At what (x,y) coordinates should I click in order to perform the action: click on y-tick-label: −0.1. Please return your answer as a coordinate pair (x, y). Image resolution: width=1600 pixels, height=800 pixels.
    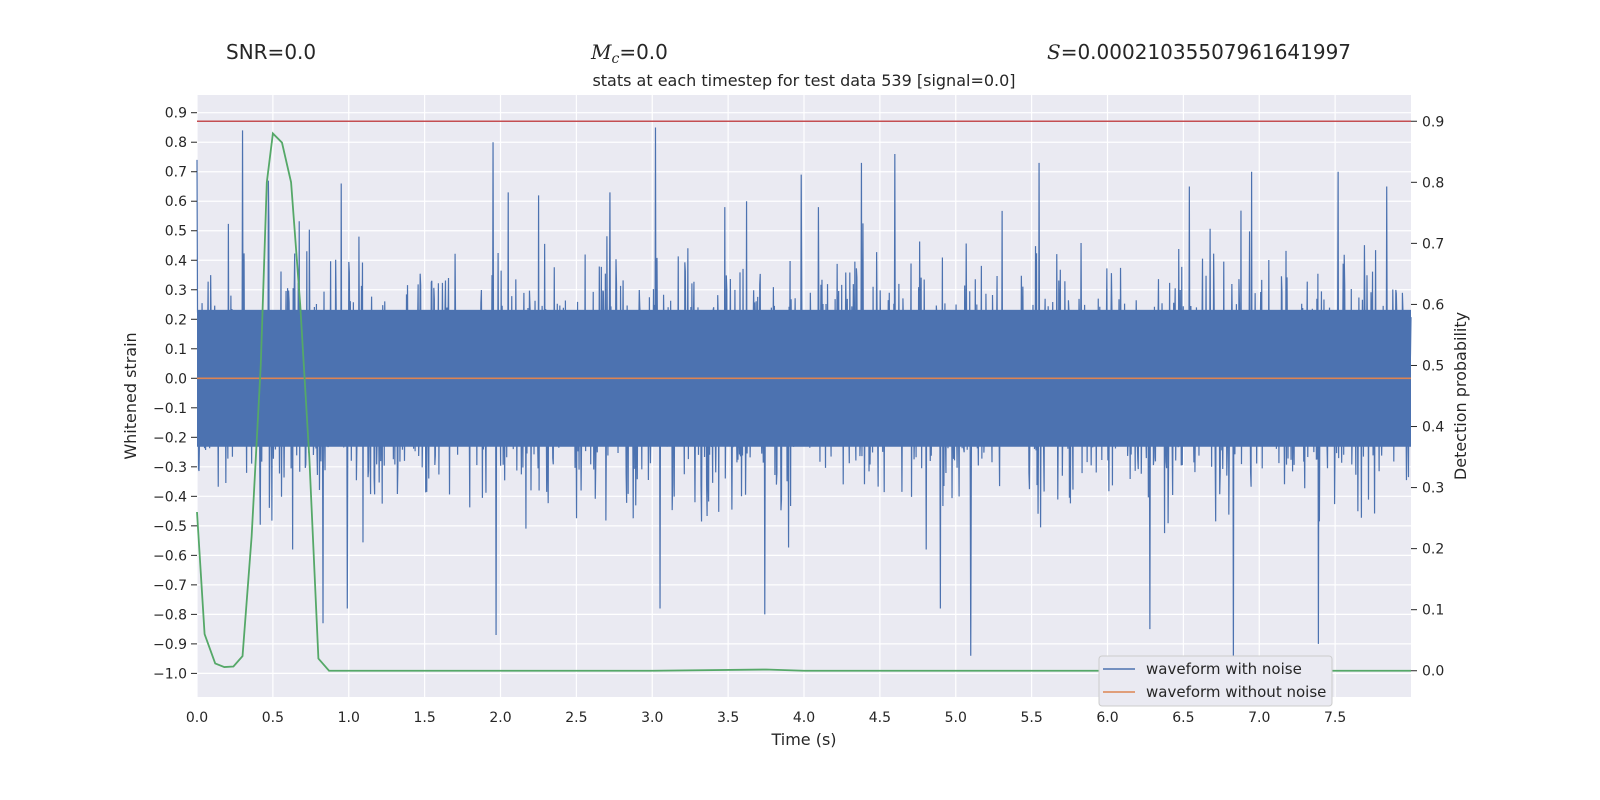
    Looking at the image, I should click on (170, 409).